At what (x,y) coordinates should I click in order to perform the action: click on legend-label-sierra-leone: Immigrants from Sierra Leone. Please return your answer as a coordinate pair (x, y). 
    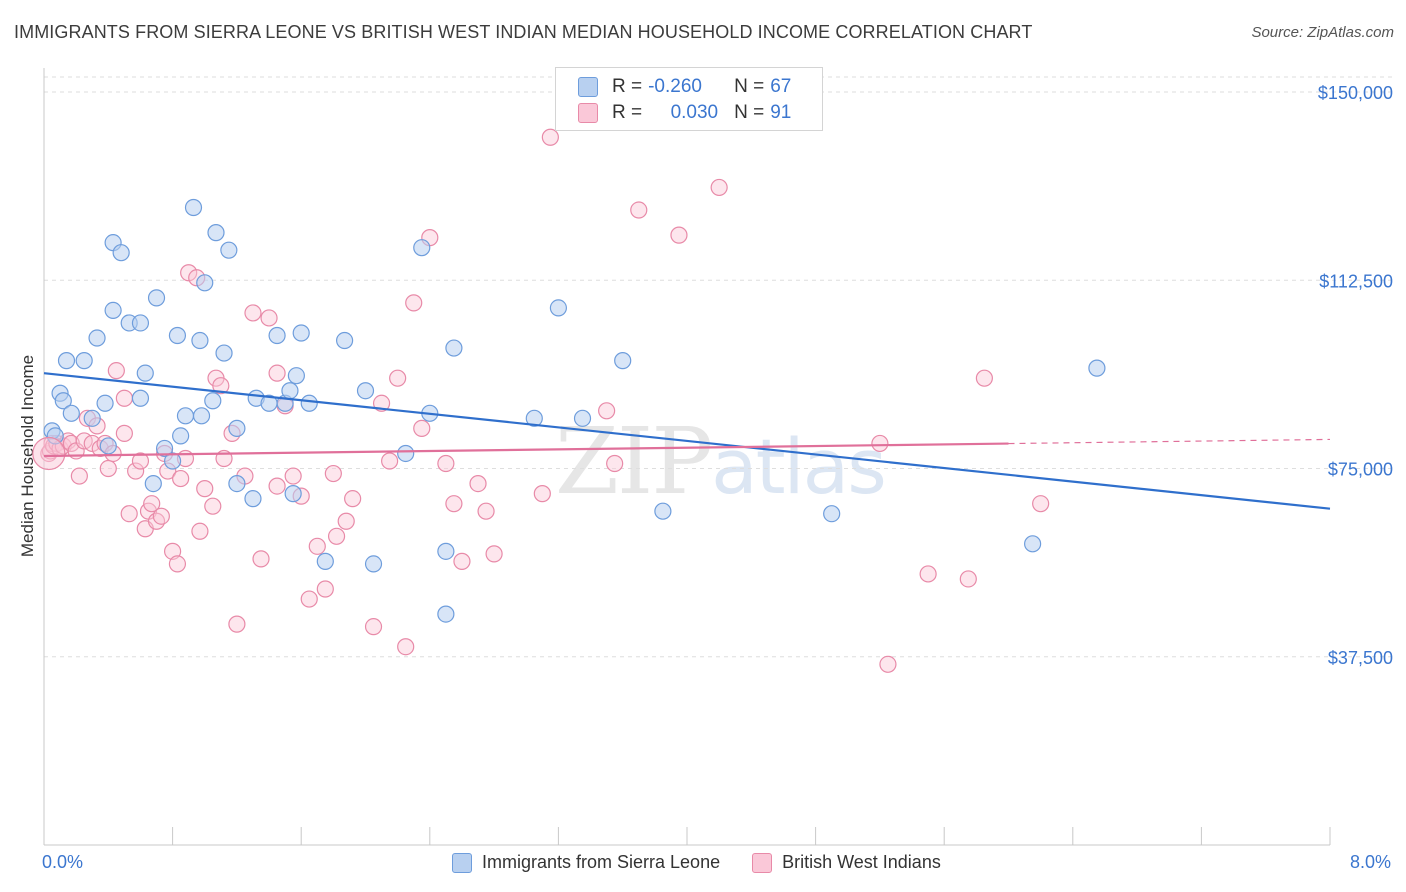
    Looking at the image, I should click on (601, 862).